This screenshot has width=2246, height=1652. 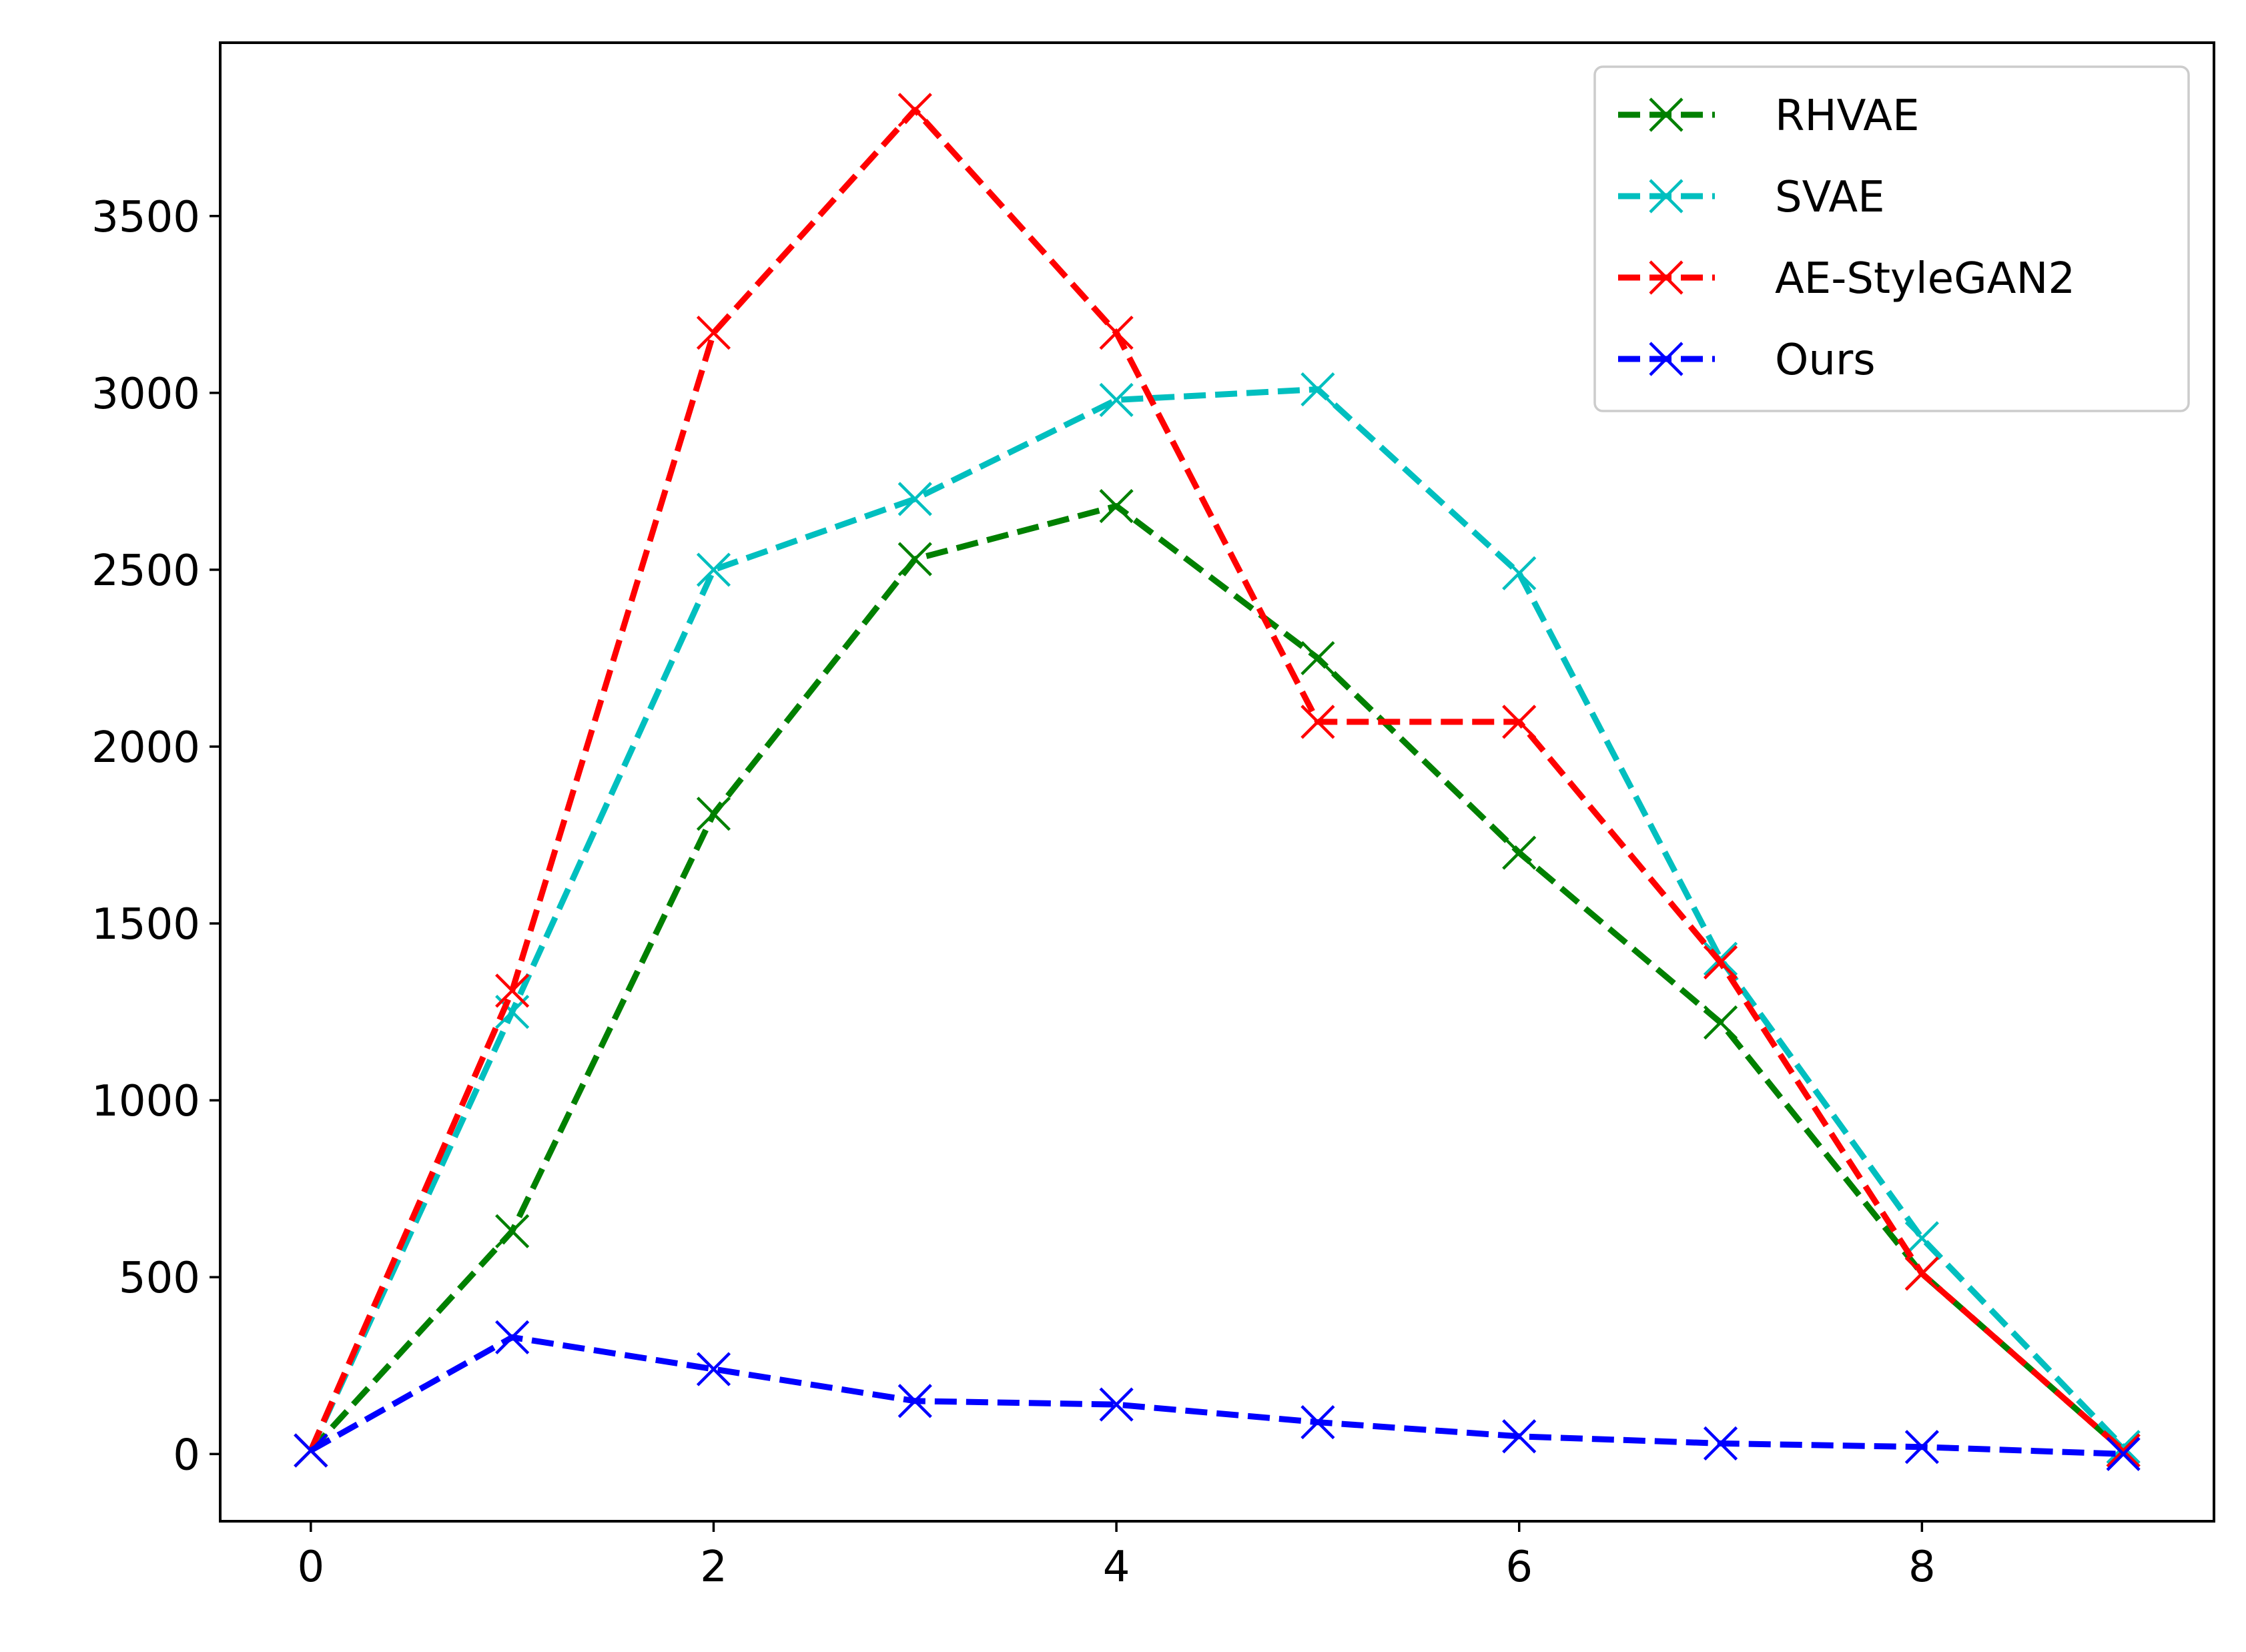 I want to click on y-tick-label-2500: 2500, so click(x=146, y=571).